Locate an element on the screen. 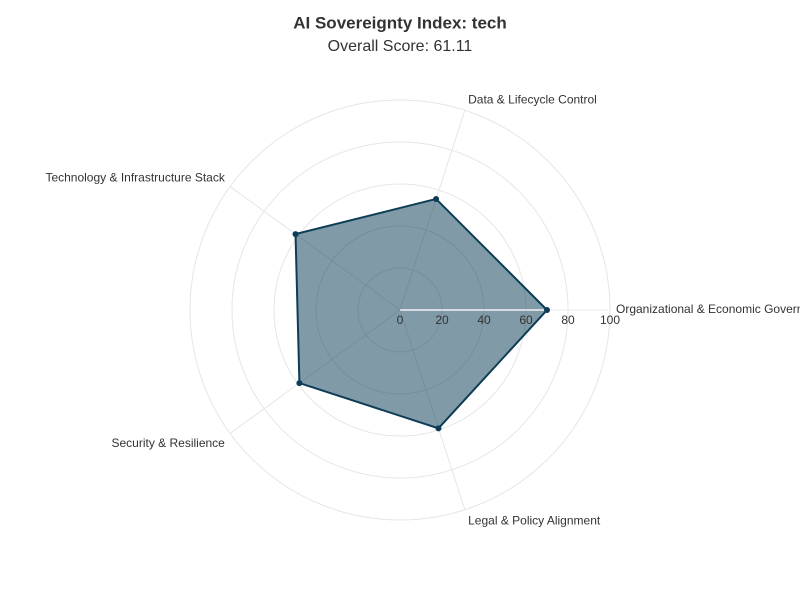 This screenshot has width=800, height=600. category-label: Security & Resilience is located at coordinates (168, 443).